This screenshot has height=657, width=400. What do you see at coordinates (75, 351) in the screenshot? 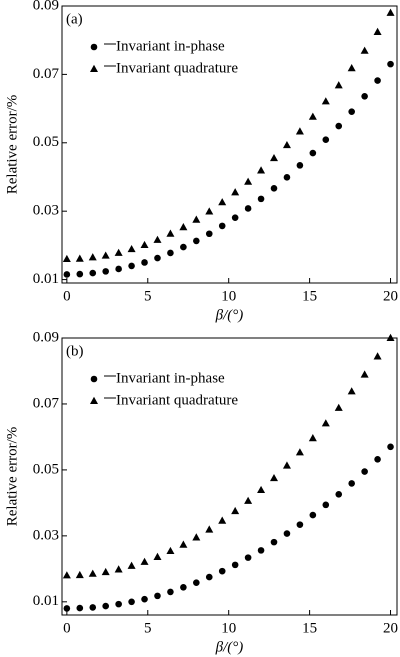
I see `panel-label: (b)` at bounding box center [75, 351].